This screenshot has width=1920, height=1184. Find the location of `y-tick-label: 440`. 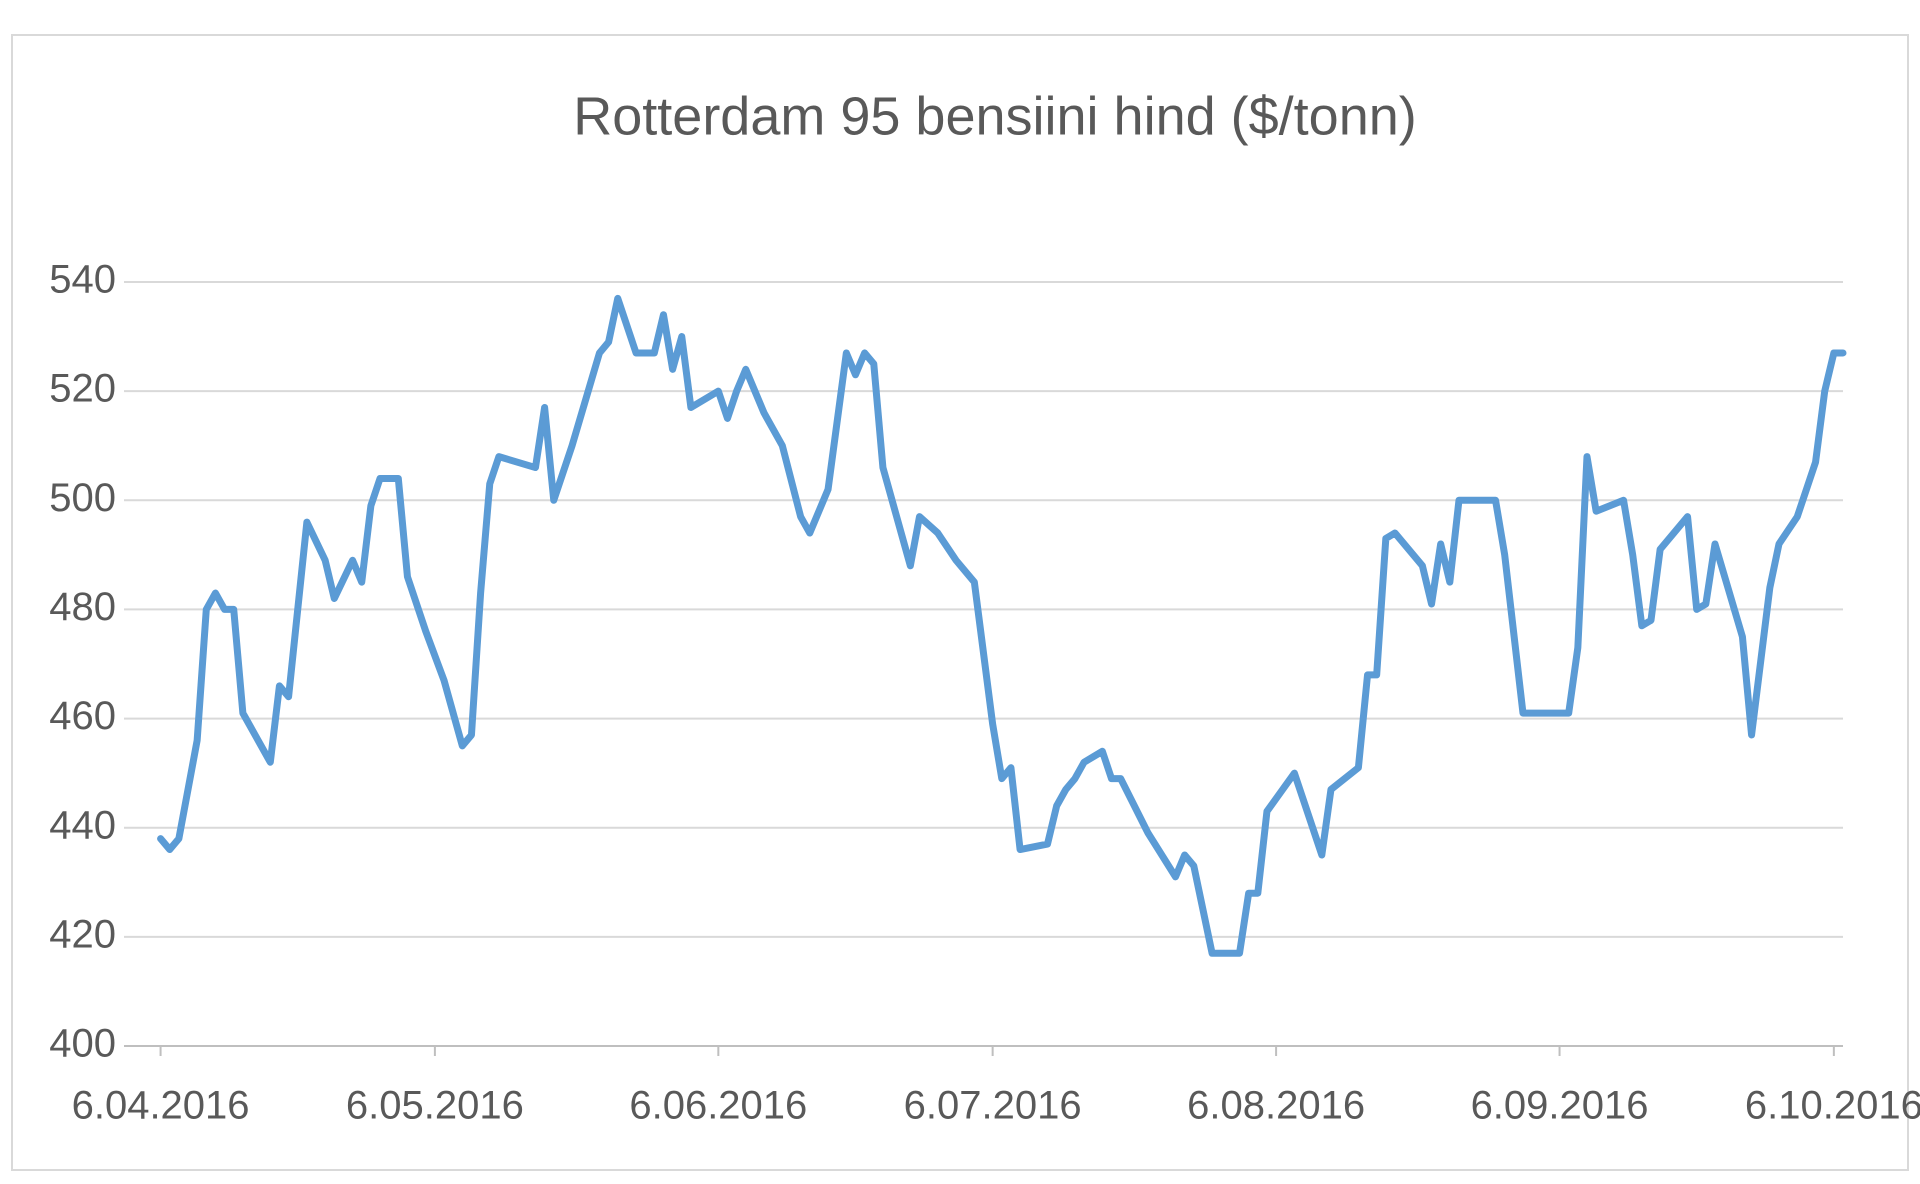

y-tick-label: 440 is located at coordinates (82, 825).